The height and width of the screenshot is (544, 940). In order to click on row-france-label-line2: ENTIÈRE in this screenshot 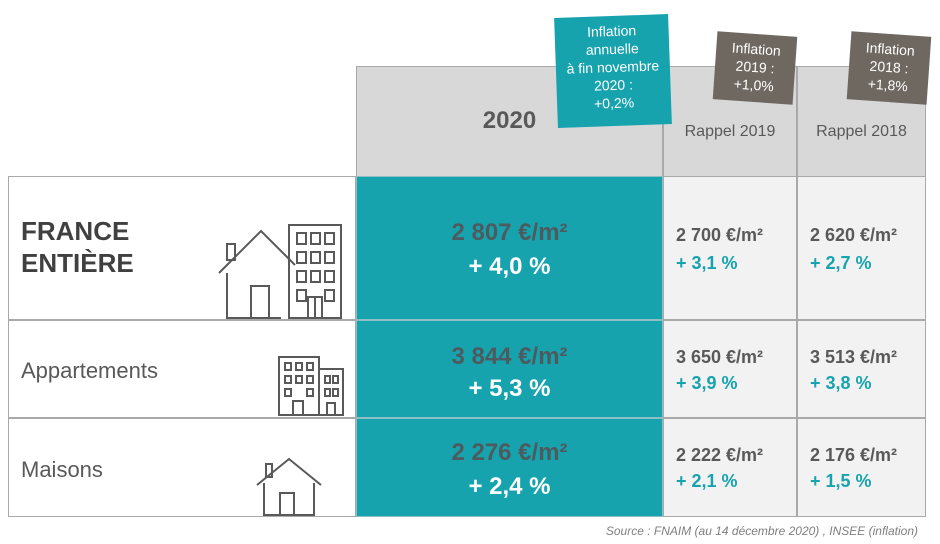, I will do `click(77, 263)`.